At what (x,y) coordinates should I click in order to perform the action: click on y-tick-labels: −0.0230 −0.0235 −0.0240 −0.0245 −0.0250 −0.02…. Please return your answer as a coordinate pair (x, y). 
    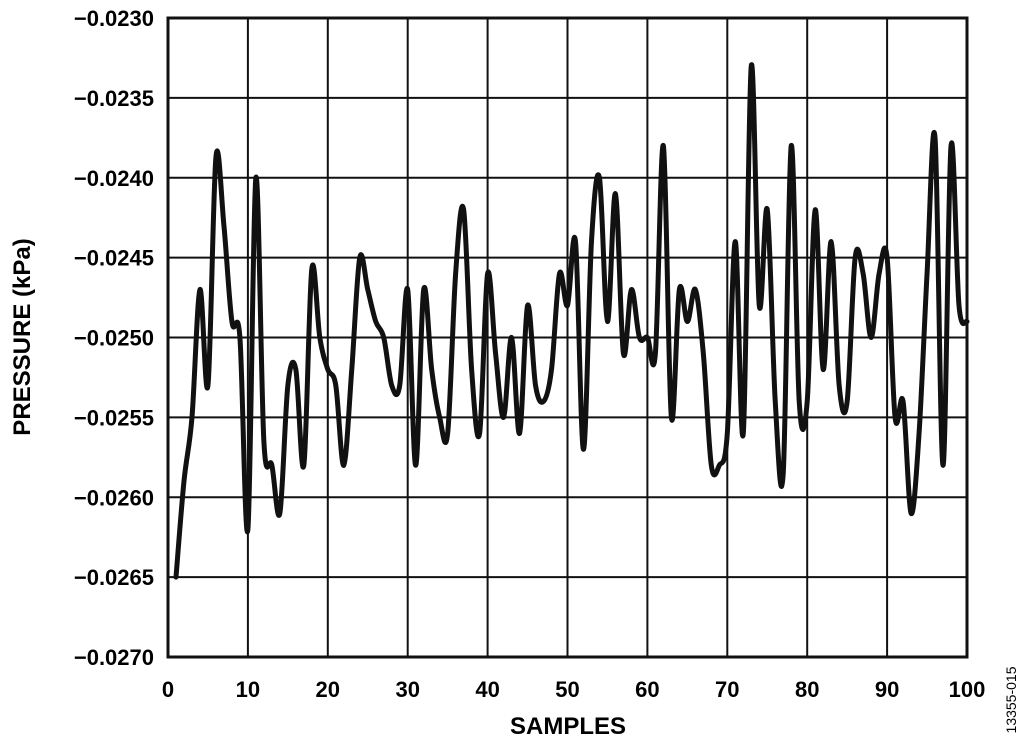
    Looking at the image, I should click on (114, 338).